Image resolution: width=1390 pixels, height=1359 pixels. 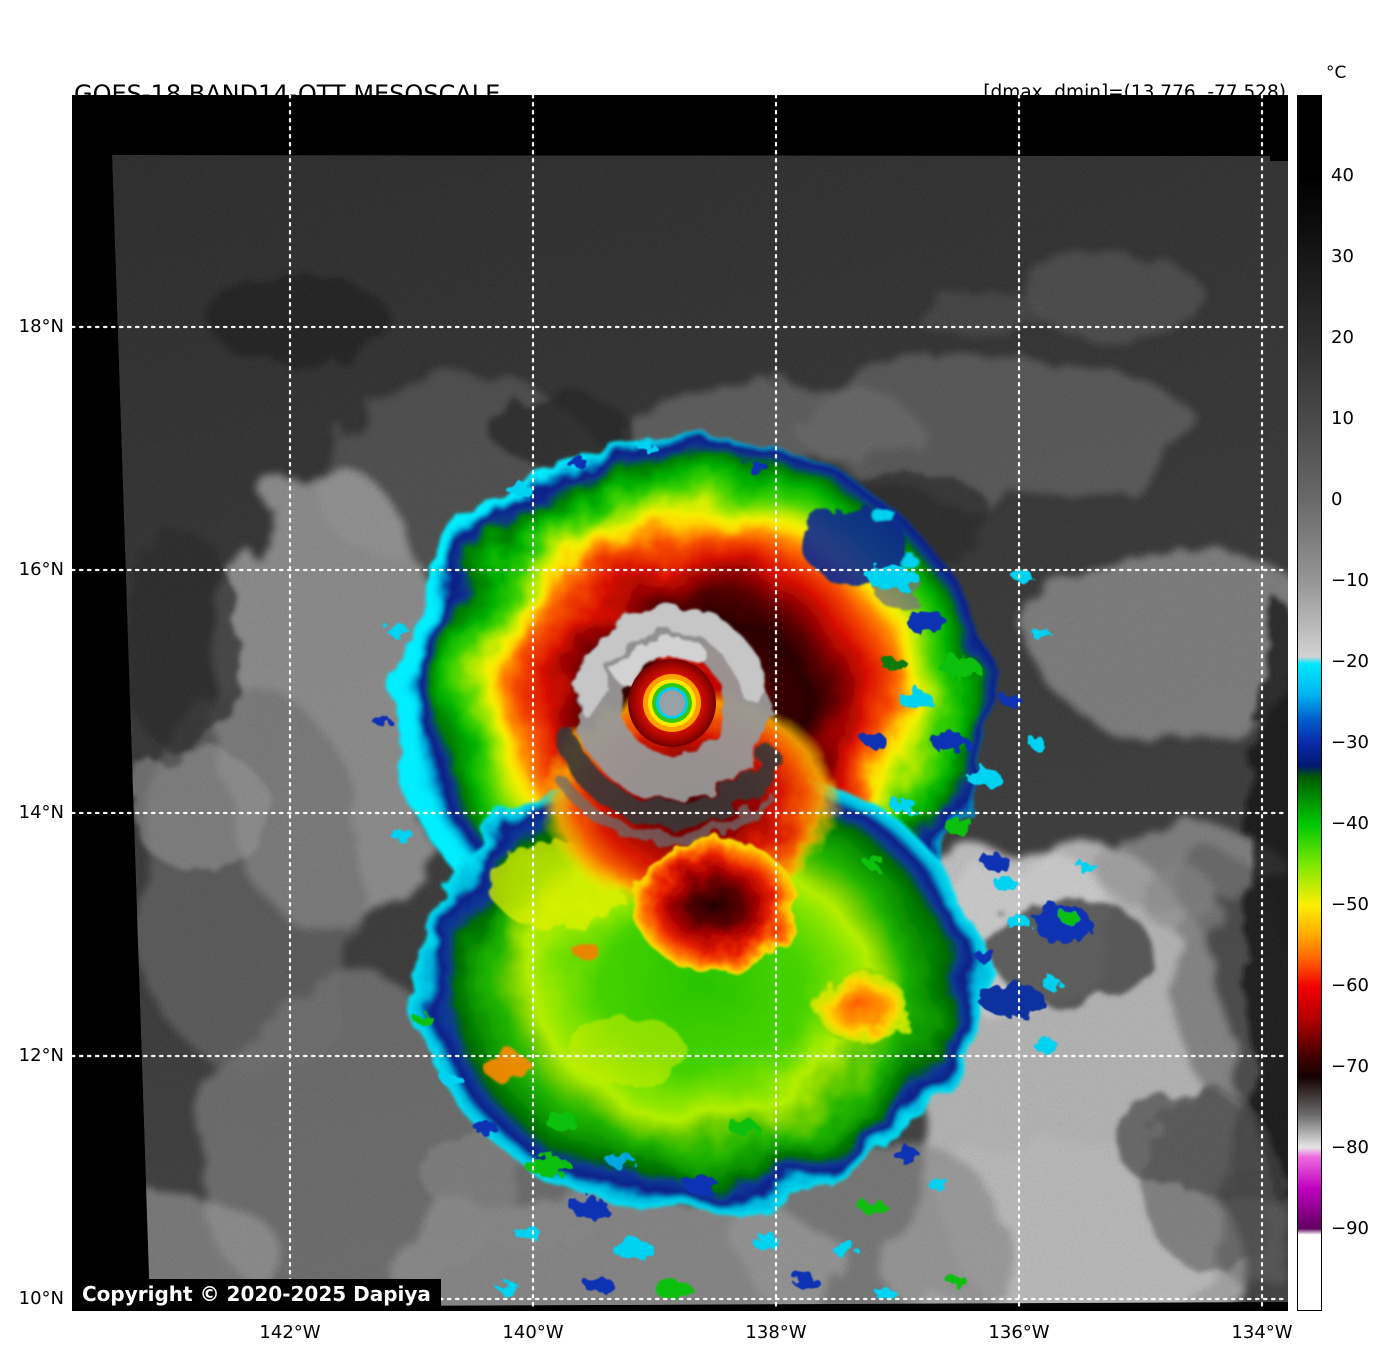 I want to click on hurricane-eye, so click(x=672, y=703).